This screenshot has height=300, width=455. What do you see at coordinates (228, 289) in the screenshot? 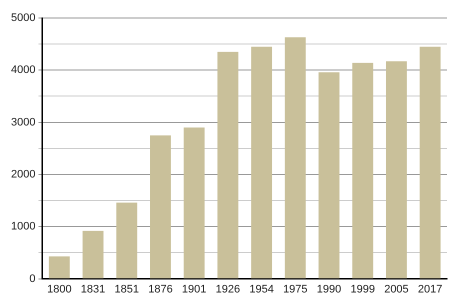
I see `x-tick-label: 1926` at bounding box center [228, 289].